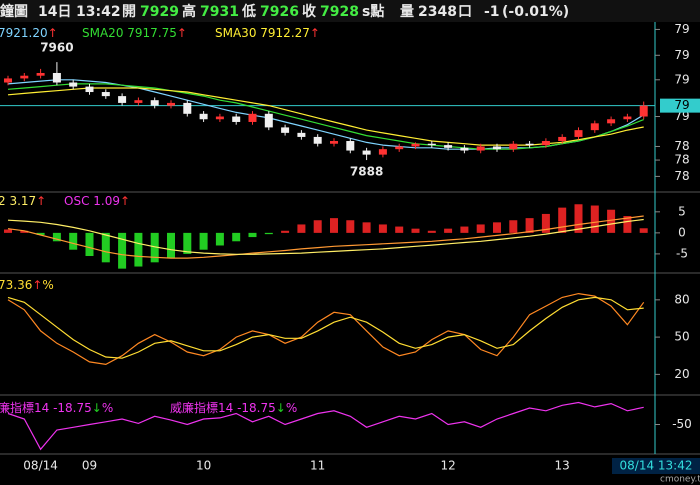 This screenshot has width=700, height=485. What do you see at coordinates (447, 466) in the screenshot?
I see `x-tick-label: 12` at bounding box center [447, 466].